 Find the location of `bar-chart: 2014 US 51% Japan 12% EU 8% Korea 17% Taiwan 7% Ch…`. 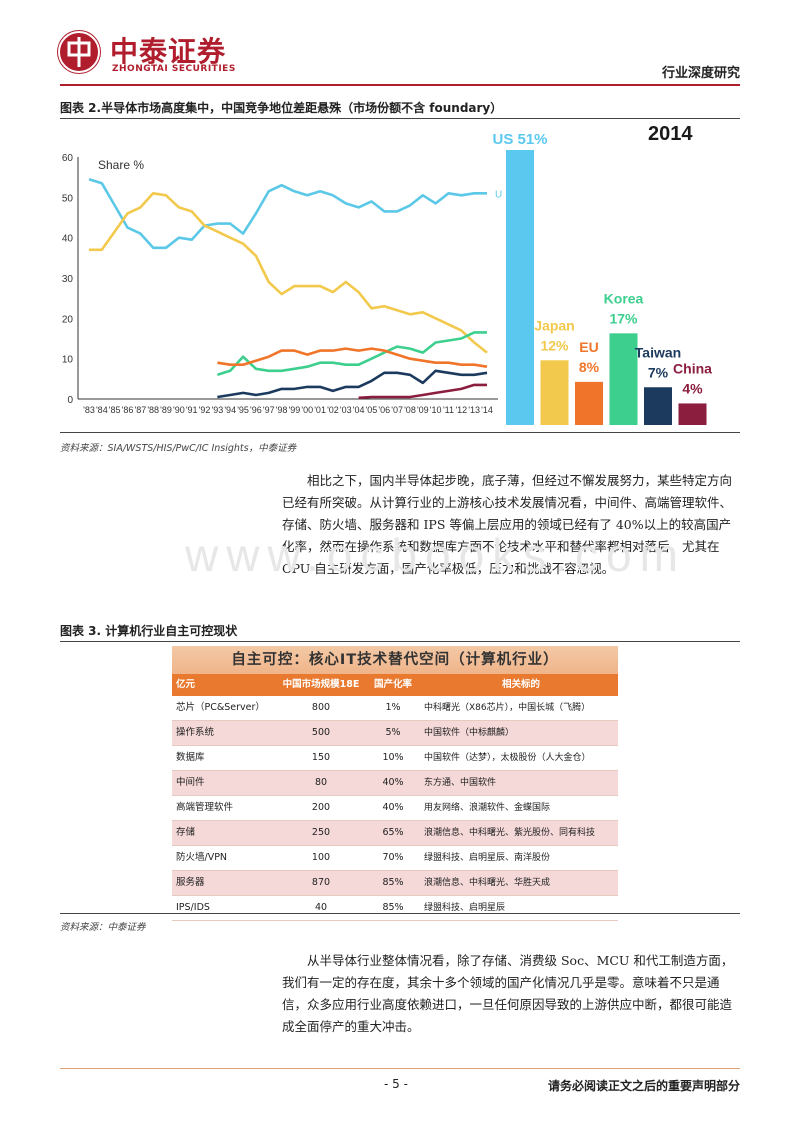

bar-chart: 2014 US 51% Japan 12% EU 8% Korea 17% Taiwan 7% Ch… is located at coordinates (602, 274).